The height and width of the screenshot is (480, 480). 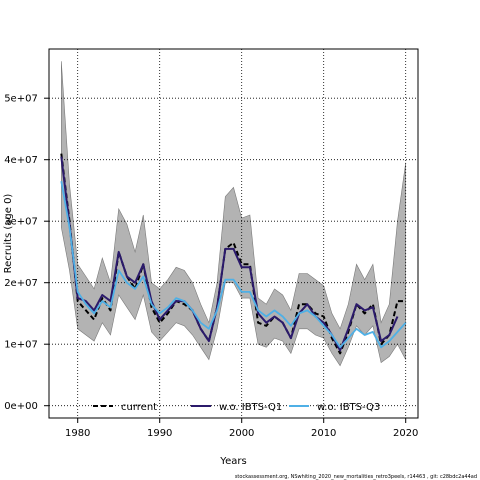 I want to click on legend: current w.o. IBTS-Q1 w.o. IBTS-Q3, so click(x=236, y=407).